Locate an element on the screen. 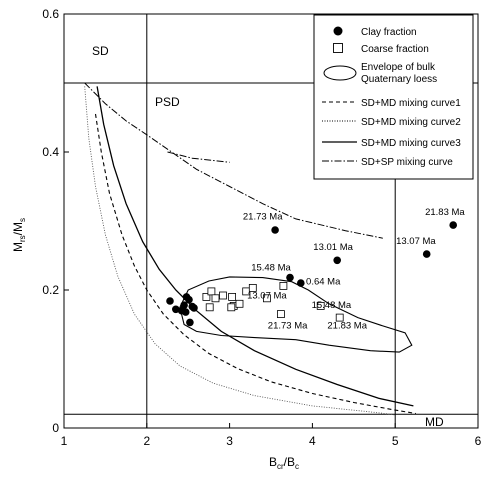 The width and height of the screenshot is (500, 478). x-axis-label-b: B is located at coordinates (273, 462).